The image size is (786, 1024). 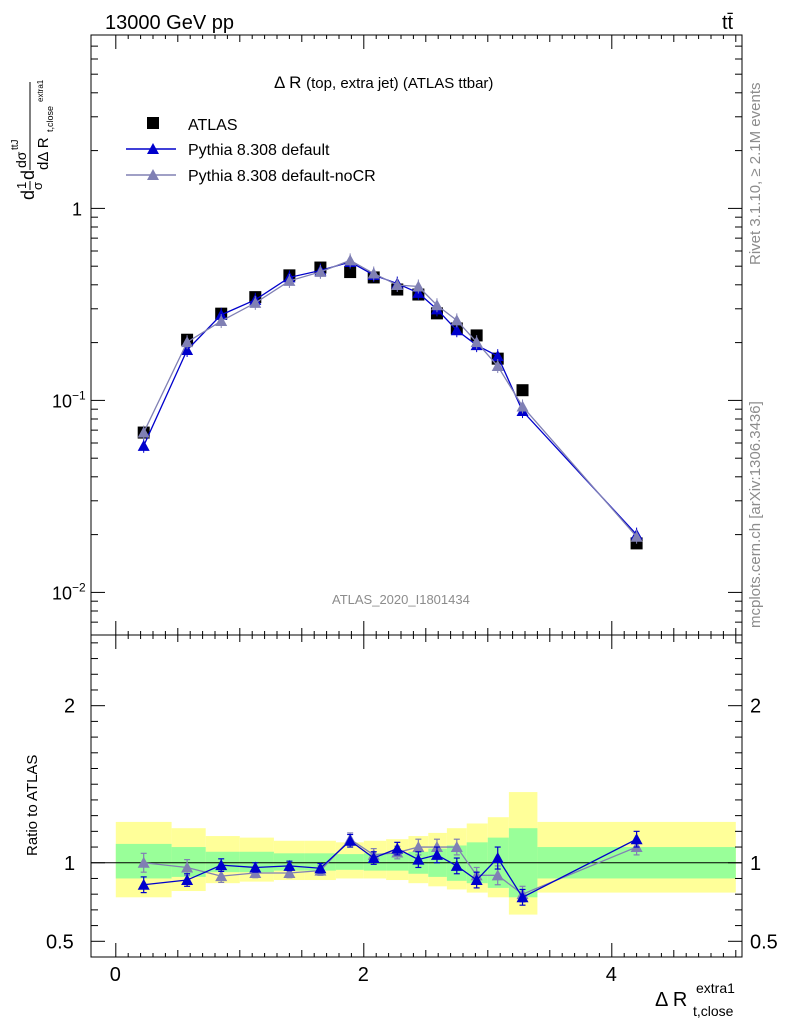 I want to click on main-y-axis-label: d 1 σ d dσ ttJ dΔ R t,close extra1, so click(x=32, y=139).